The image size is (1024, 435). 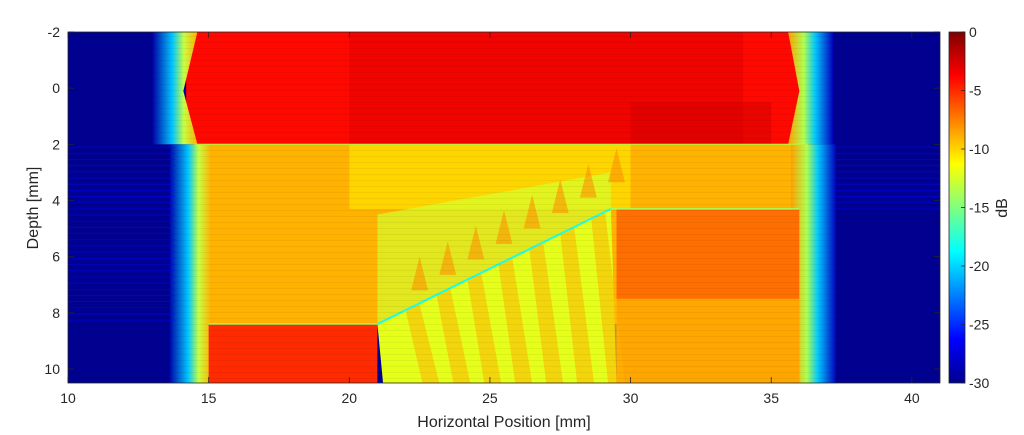 I want to click on y-tick-label: -2, so click(x=54, y=32).